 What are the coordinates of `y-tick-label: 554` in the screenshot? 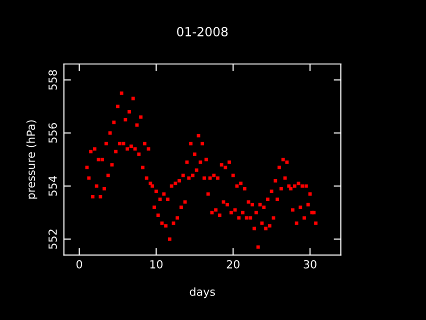 It's located at (52, 186).